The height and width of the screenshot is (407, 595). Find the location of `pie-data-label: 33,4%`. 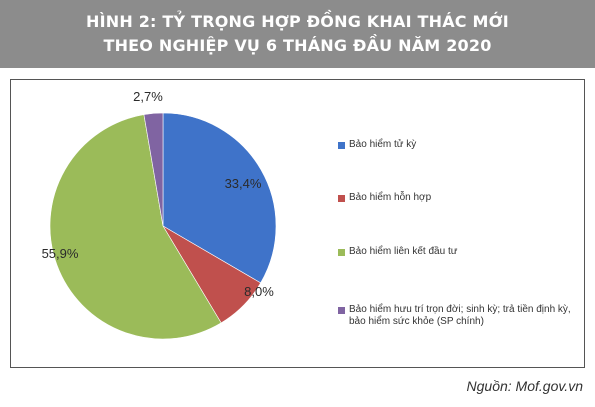

pie-data-label: 33,4% is located at coordinates (243, 183).